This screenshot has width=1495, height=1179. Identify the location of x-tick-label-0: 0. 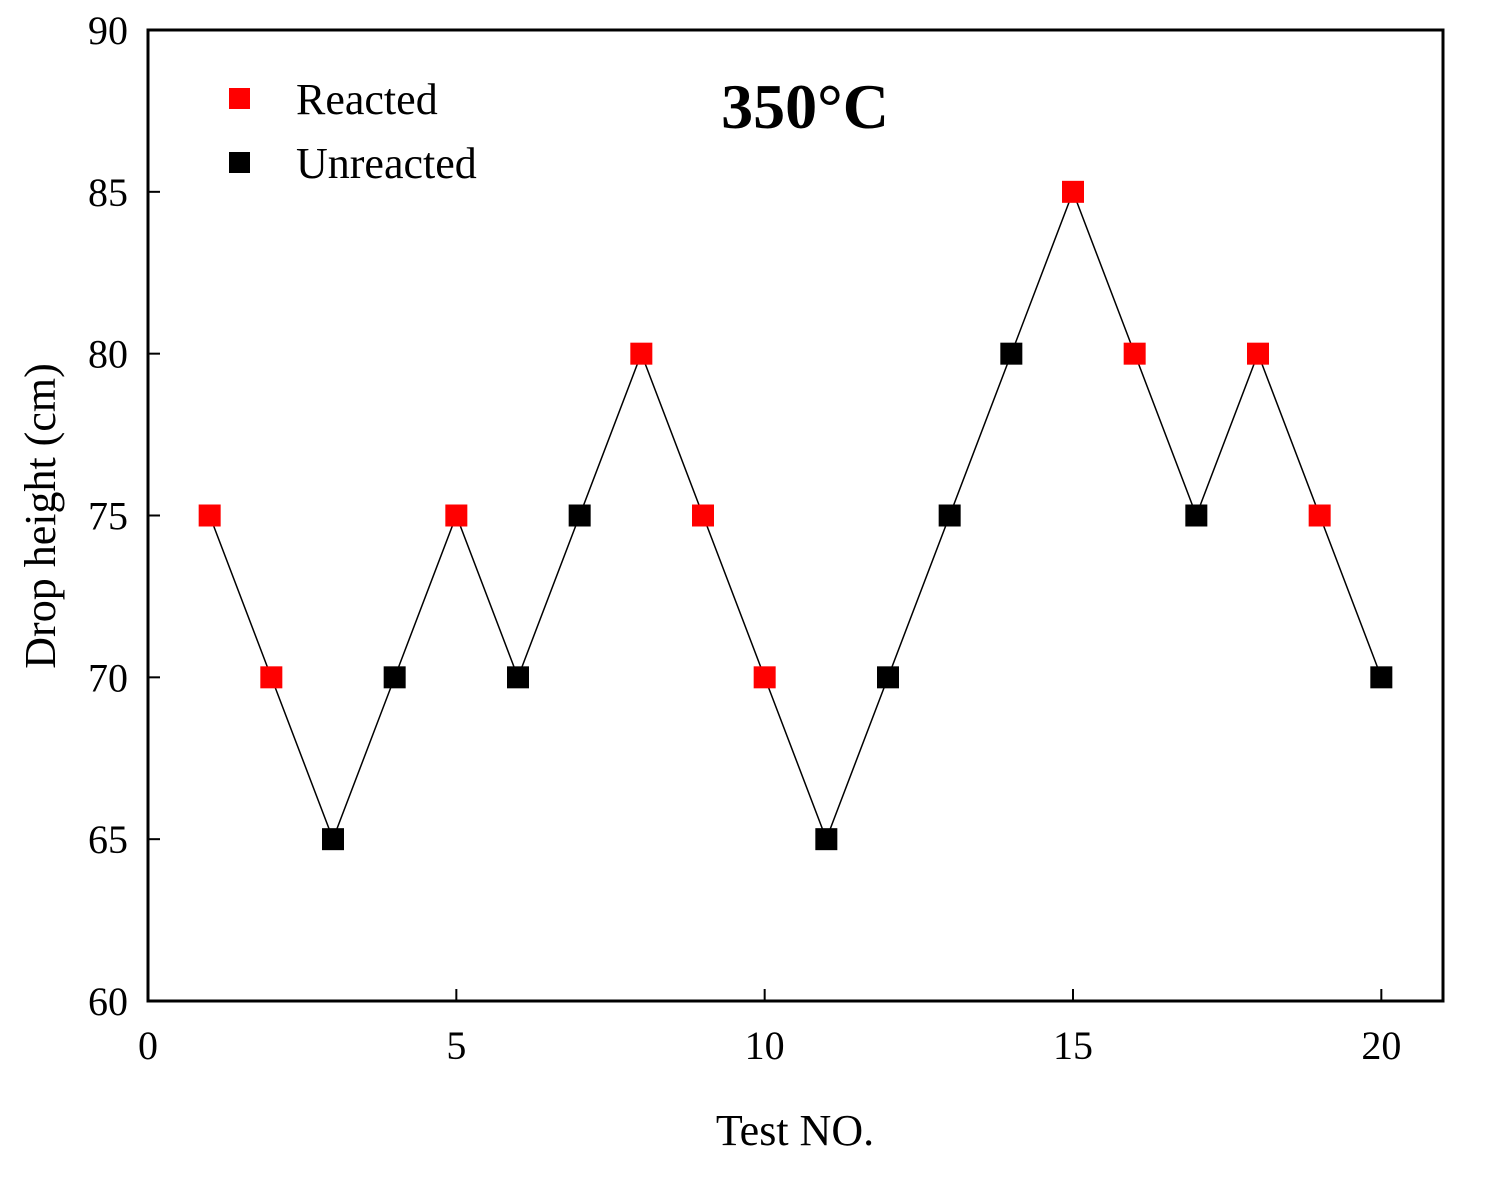
(148, 1045).